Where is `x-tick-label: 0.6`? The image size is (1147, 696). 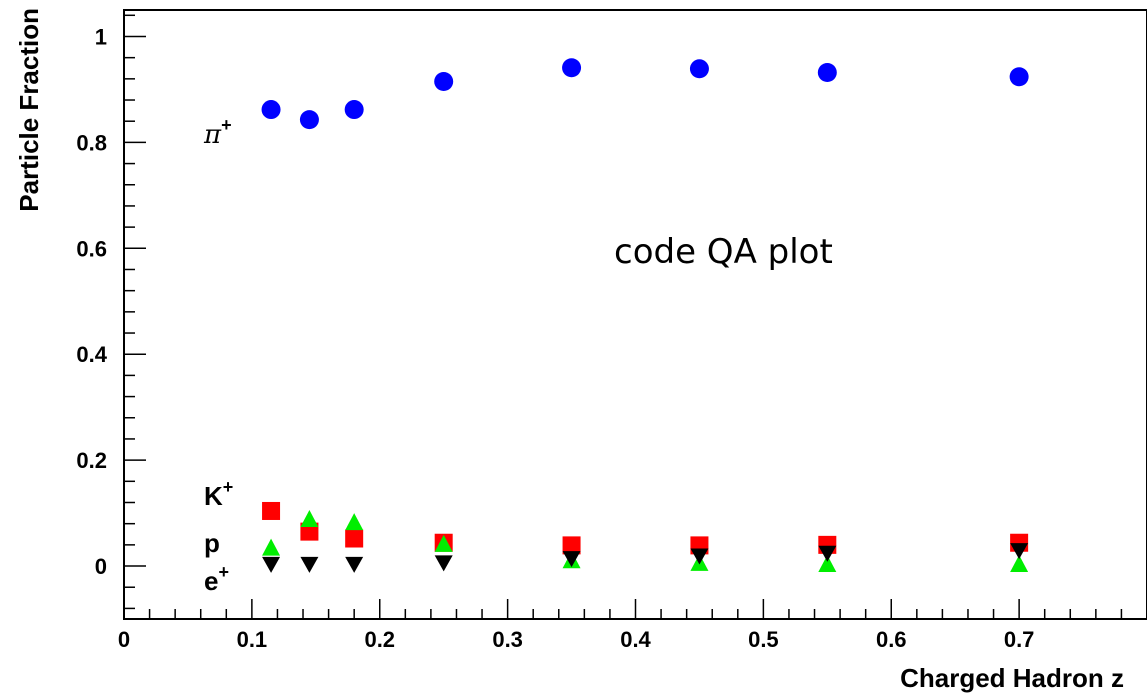
x-tick-label: 0.6 is located at coordinates (891, 639).